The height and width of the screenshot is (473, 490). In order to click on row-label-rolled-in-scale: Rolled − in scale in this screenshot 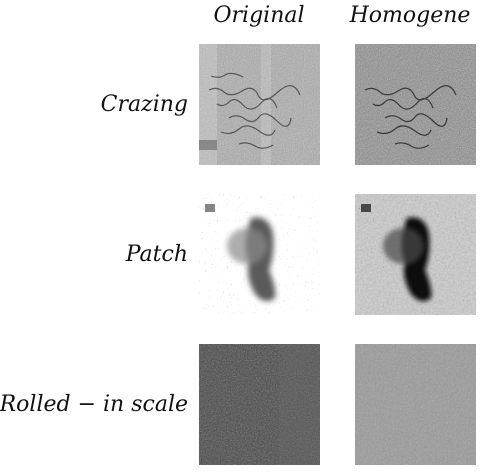, I will do `click(94, 404)`.